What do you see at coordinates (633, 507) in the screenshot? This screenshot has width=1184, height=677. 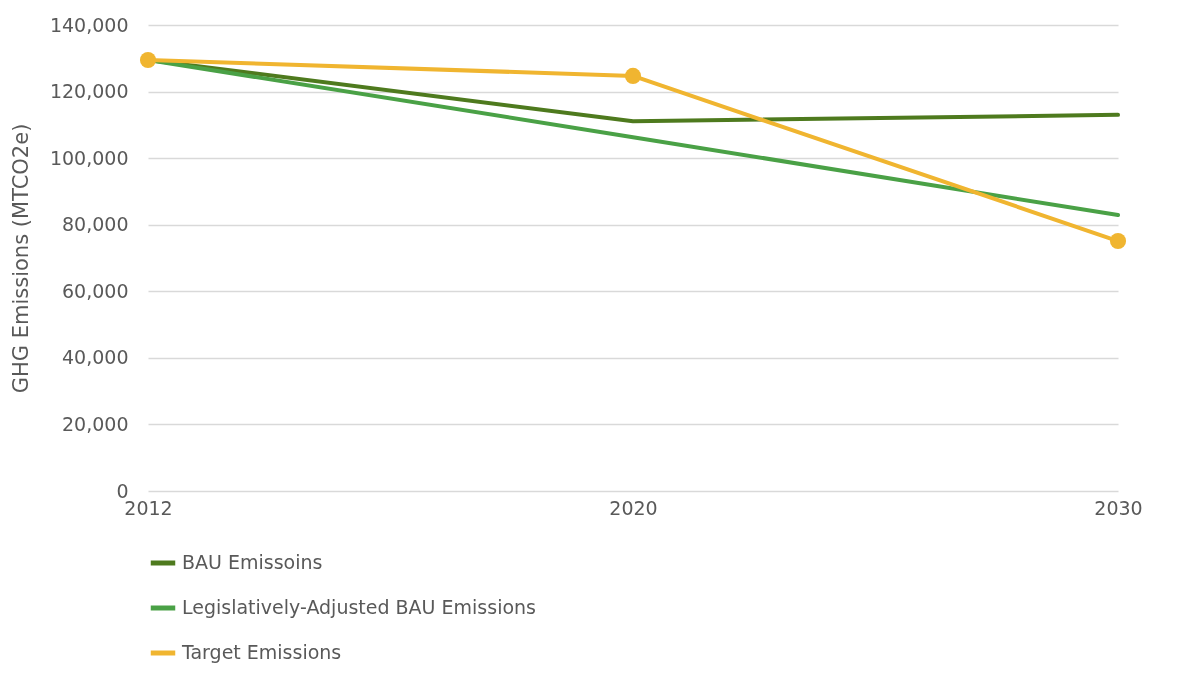 I see `x-tick-label: 2020` at bounding box center [633, 507].